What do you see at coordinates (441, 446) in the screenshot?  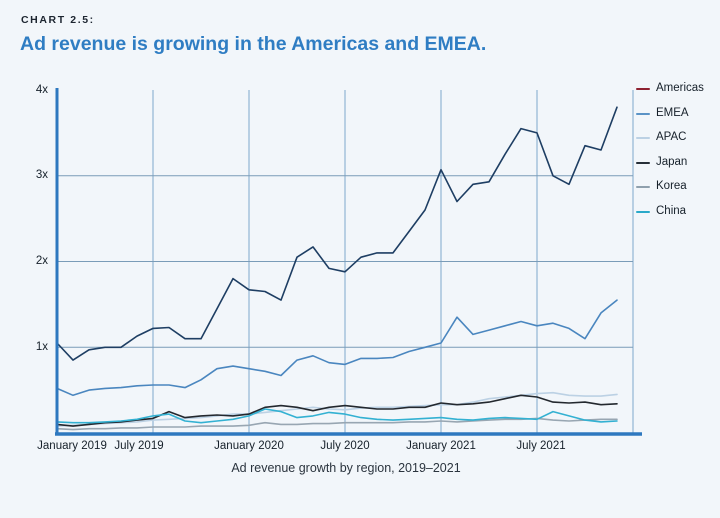 I see `x-tick-label: January 2021` at bounding box center [441, 446].